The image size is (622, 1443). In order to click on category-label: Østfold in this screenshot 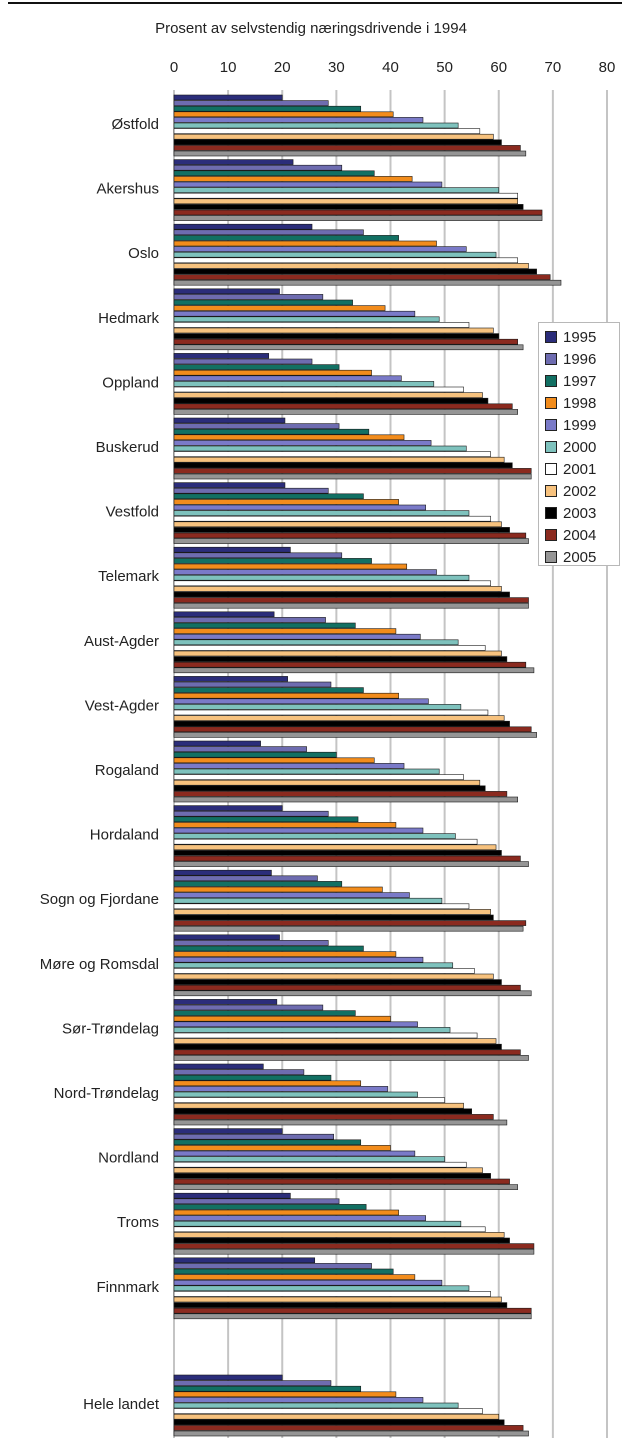, I will do `click(135, 124)`.